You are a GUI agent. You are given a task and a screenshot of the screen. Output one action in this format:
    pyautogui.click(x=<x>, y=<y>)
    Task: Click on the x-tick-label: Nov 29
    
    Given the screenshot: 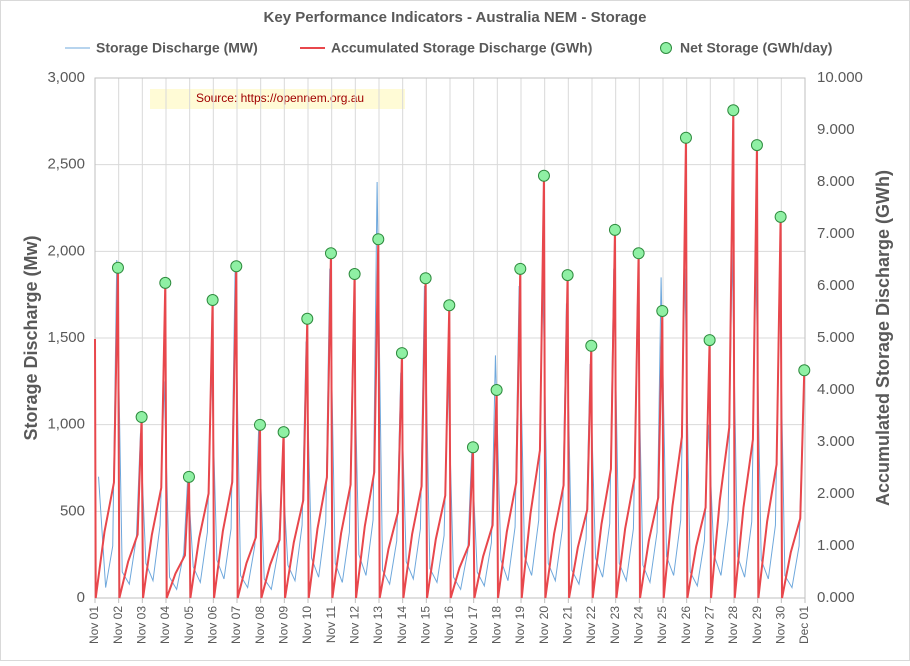 What is the action you would take?
    pyautogui.click(x=757, y=625)
    